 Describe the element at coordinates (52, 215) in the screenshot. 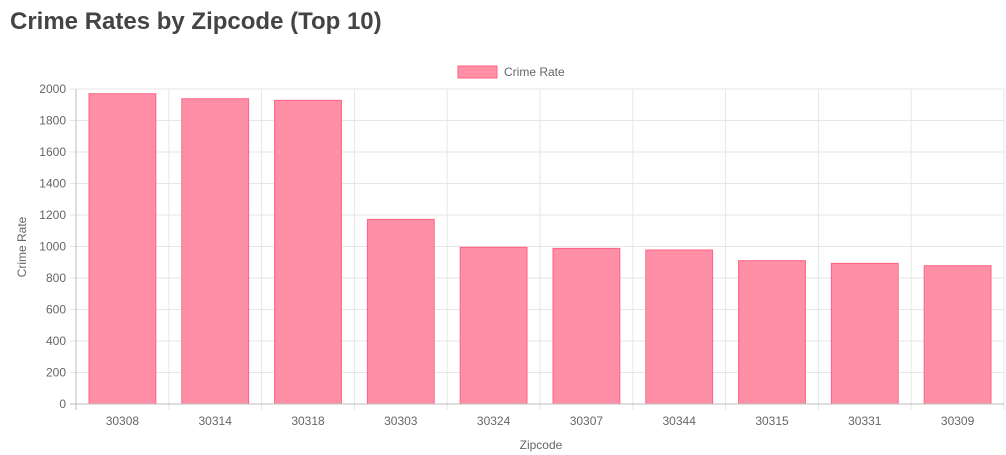

I see `y-tick-label: 1200` at that location.